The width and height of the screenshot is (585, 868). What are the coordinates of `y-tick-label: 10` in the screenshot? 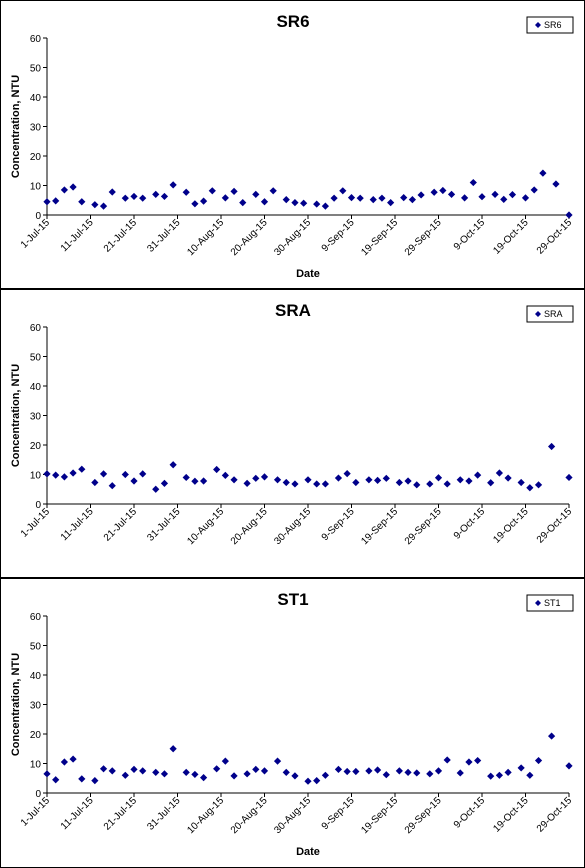 It's located at (36, 187).